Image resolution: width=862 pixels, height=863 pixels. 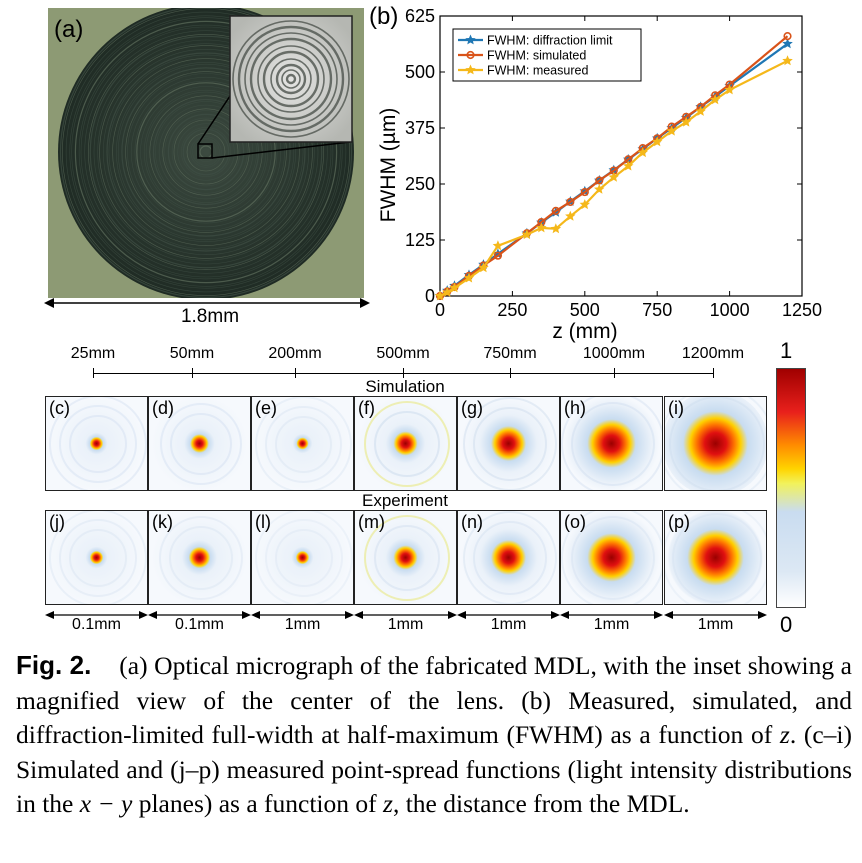 I want to click on legend-box, so click(x=547, y=55).